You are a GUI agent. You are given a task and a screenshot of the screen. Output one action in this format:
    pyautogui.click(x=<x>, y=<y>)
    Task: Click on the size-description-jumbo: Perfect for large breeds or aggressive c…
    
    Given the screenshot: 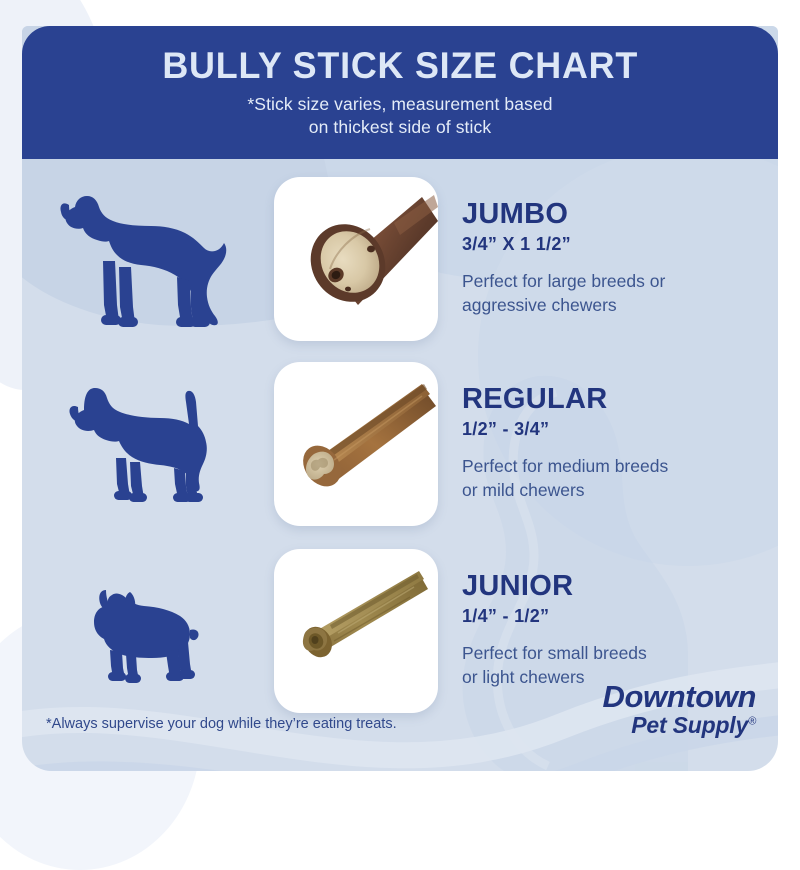 What is the action you would take?
    pyautogui.click(x=612, y=293)
    